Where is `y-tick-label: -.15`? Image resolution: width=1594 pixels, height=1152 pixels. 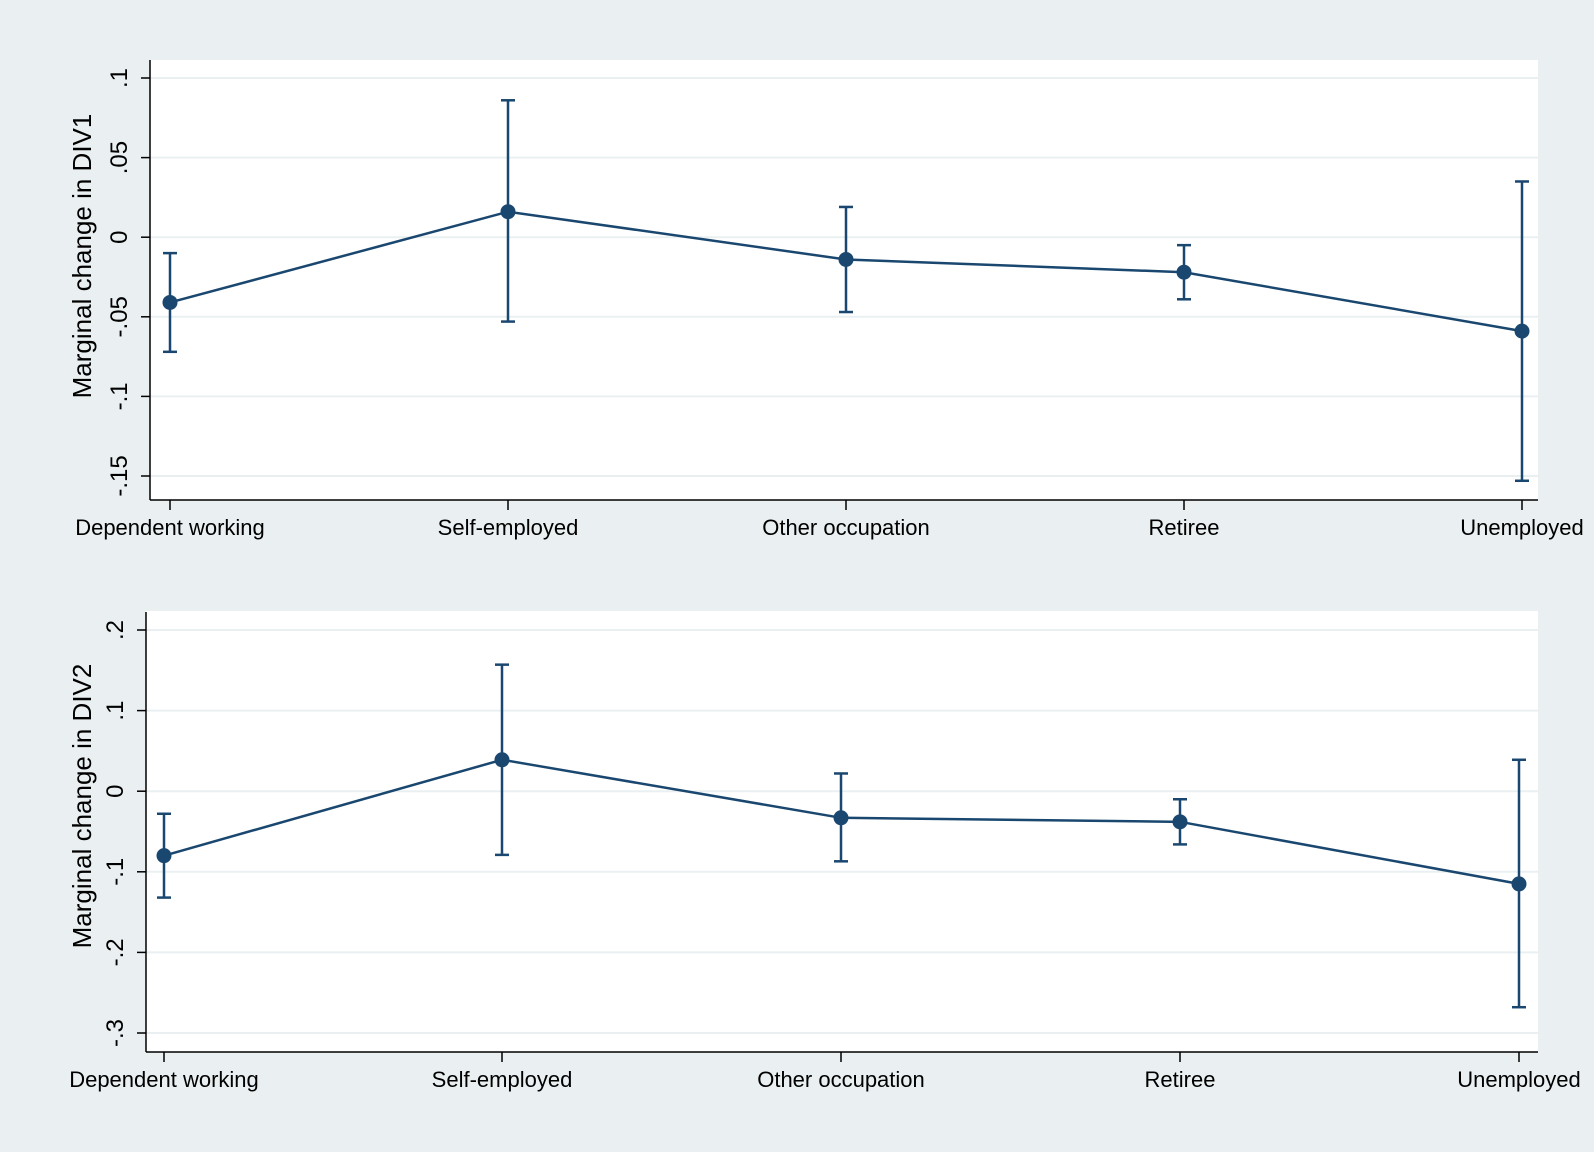
y-tick-label: -.15 is located at coordinates (119, 475).